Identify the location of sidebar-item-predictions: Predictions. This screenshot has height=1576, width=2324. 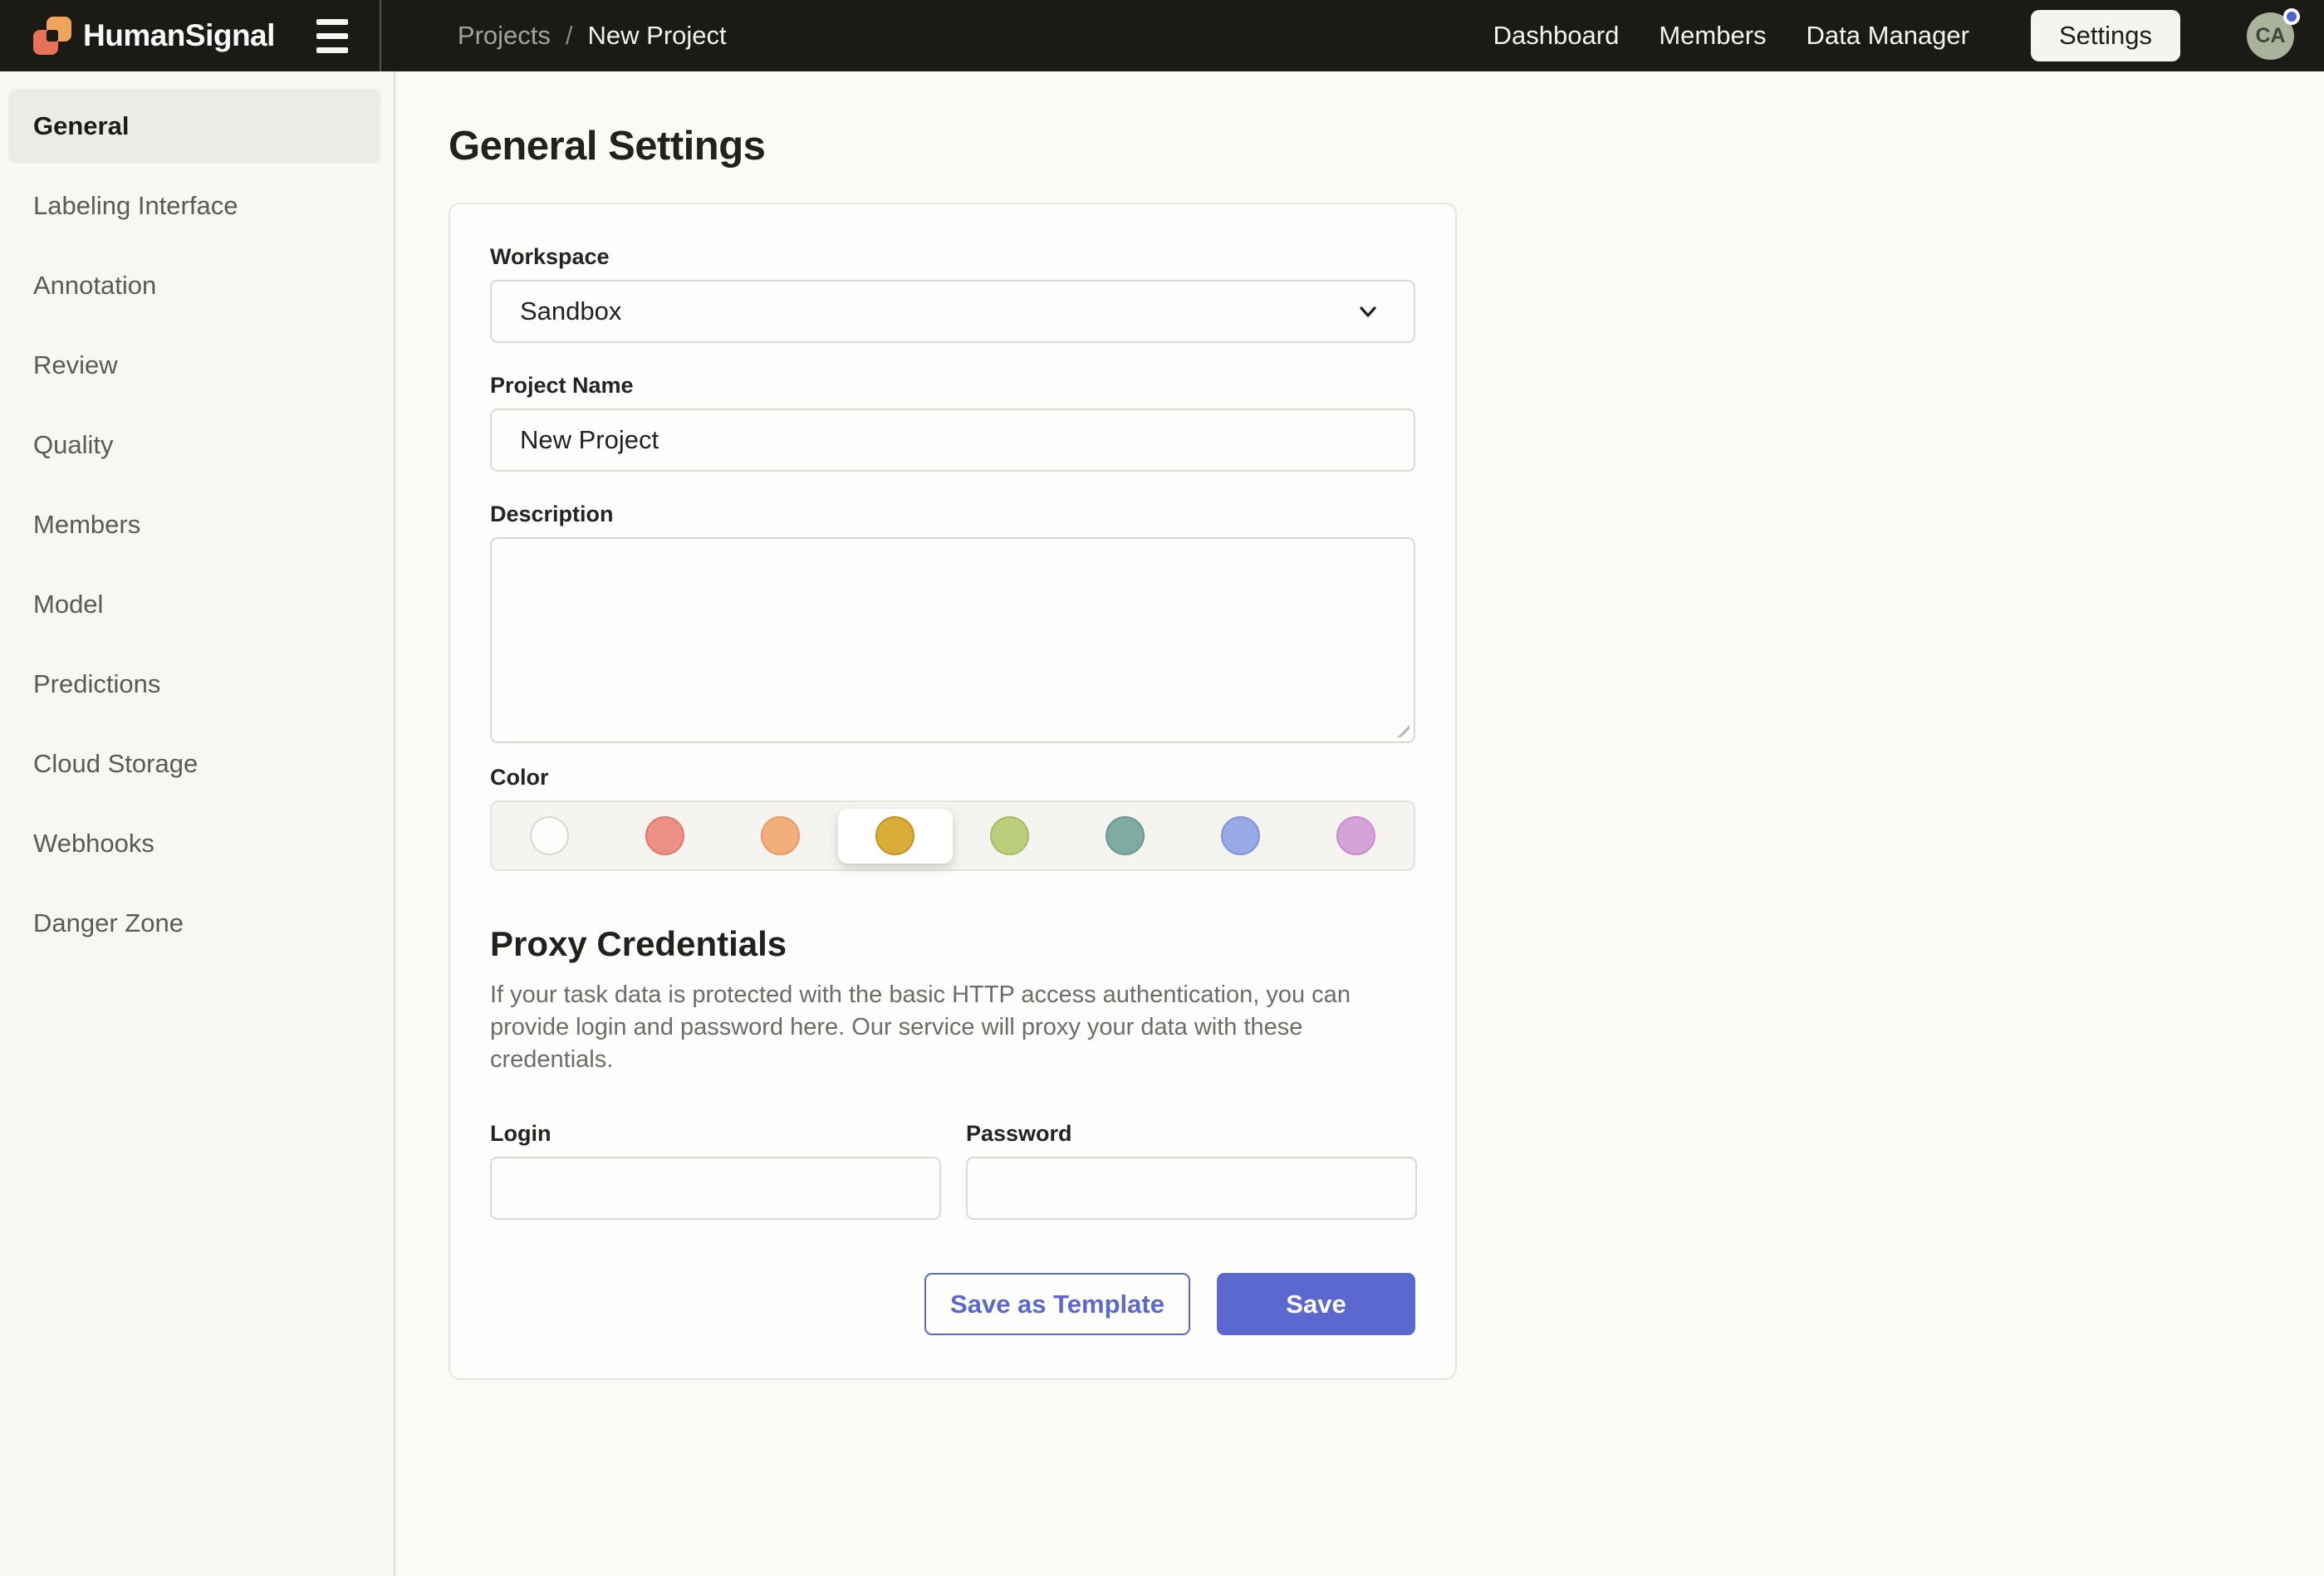
(97, 683).